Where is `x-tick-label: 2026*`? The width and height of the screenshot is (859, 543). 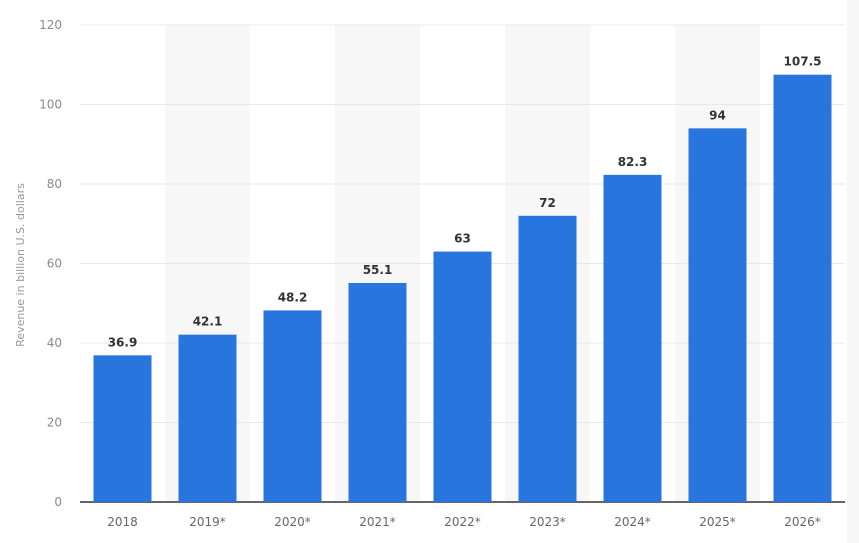
x-tick-label: 2026* is located at coordinates (802, 522).